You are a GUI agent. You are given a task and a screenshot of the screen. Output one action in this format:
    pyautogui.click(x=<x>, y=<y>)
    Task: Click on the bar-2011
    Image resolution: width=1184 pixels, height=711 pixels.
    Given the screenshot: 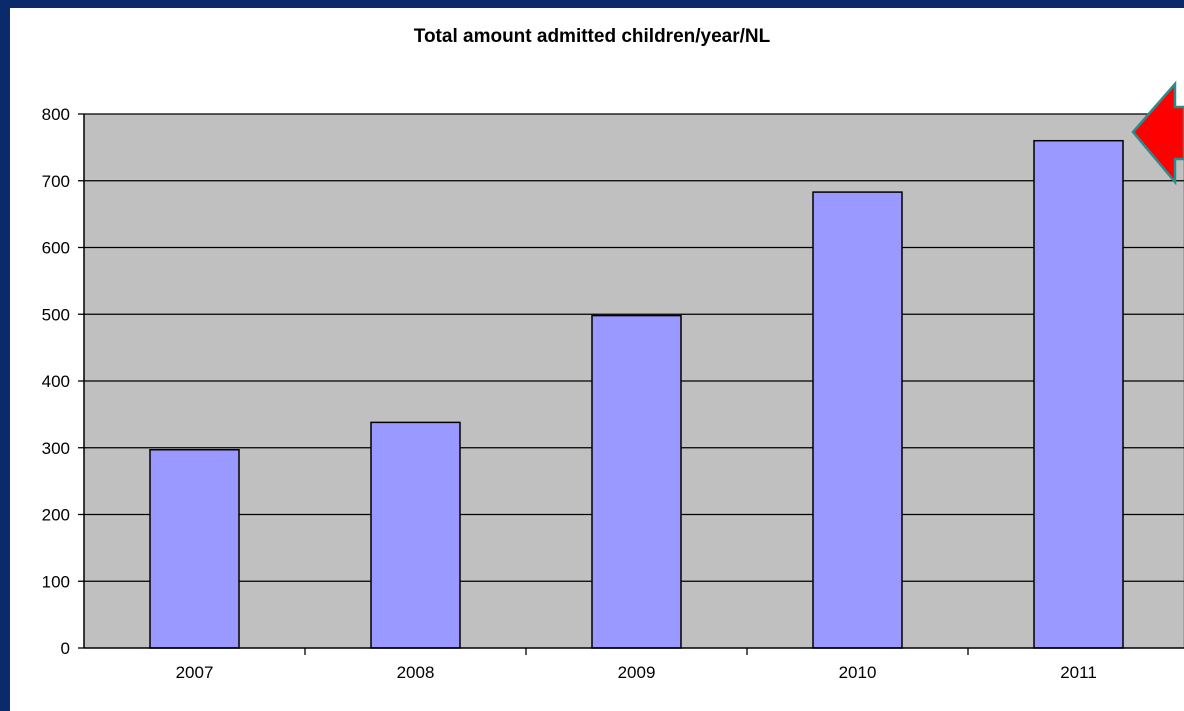 What is the action you would take?
    pyautogui.click(x=1078, y=394)
    